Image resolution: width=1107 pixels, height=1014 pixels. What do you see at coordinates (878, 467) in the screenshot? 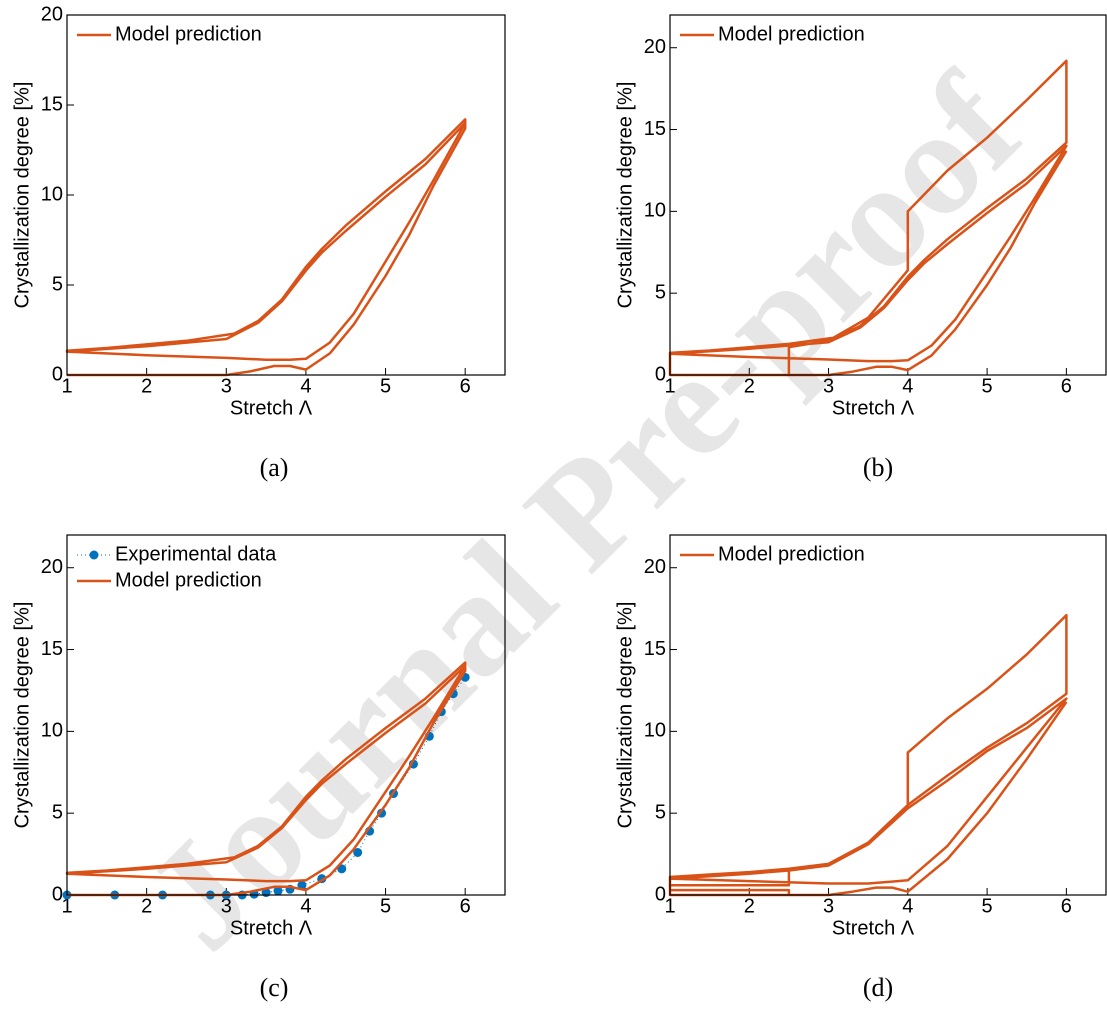
I see `caption: (b)` at bounding box center [878, 467].